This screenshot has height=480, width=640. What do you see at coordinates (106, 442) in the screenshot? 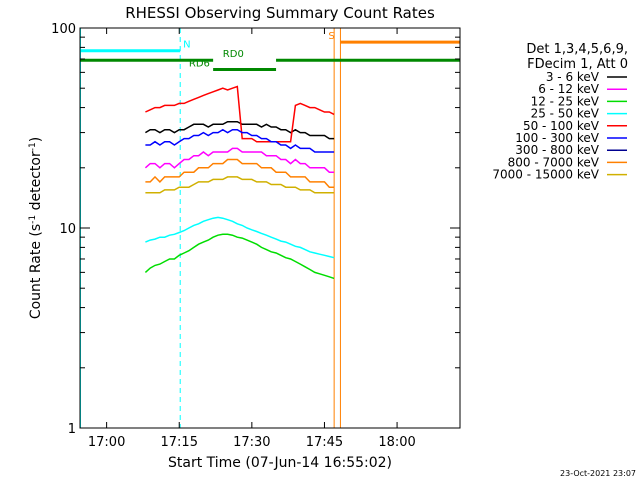
I see `x-tick-label: 17:00` at bounding box center [106, 442].